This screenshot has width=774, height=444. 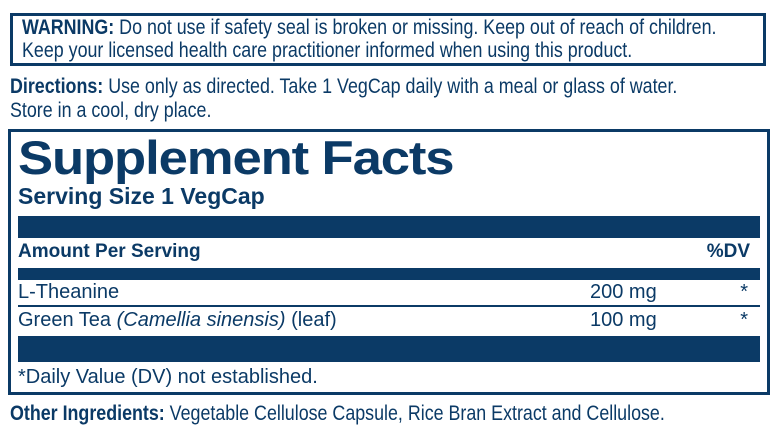 What do you see at coordinates (201, 320) in the screenshot?
I see `ingredient-name-latin: (Camellia sinensis)` at bounding box center [201, 320].